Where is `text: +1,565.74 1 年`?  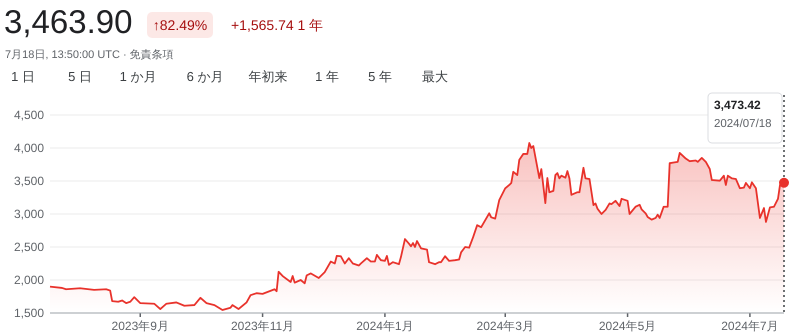
text: +1,565.74 1 年 is located at coordinates (277, 25).